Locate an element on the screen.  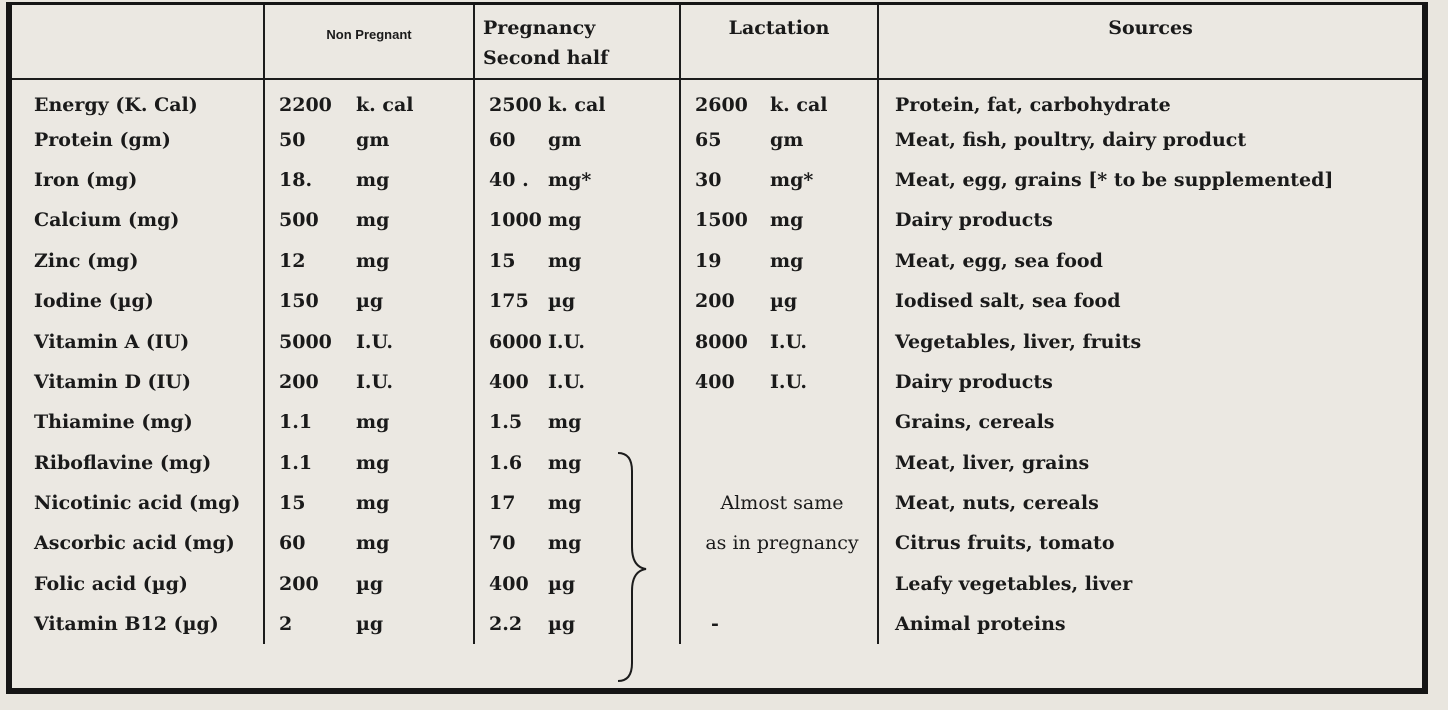
source-text: Animal proteins is located at coordinates (980, 624).